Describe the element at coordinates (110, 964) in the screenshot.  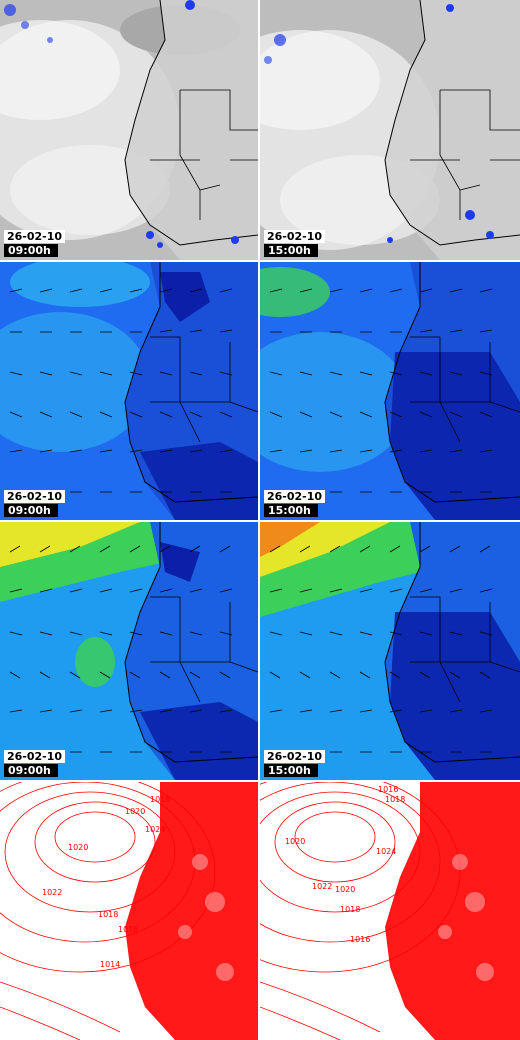
I see `isobar-label: 1014` at that location.